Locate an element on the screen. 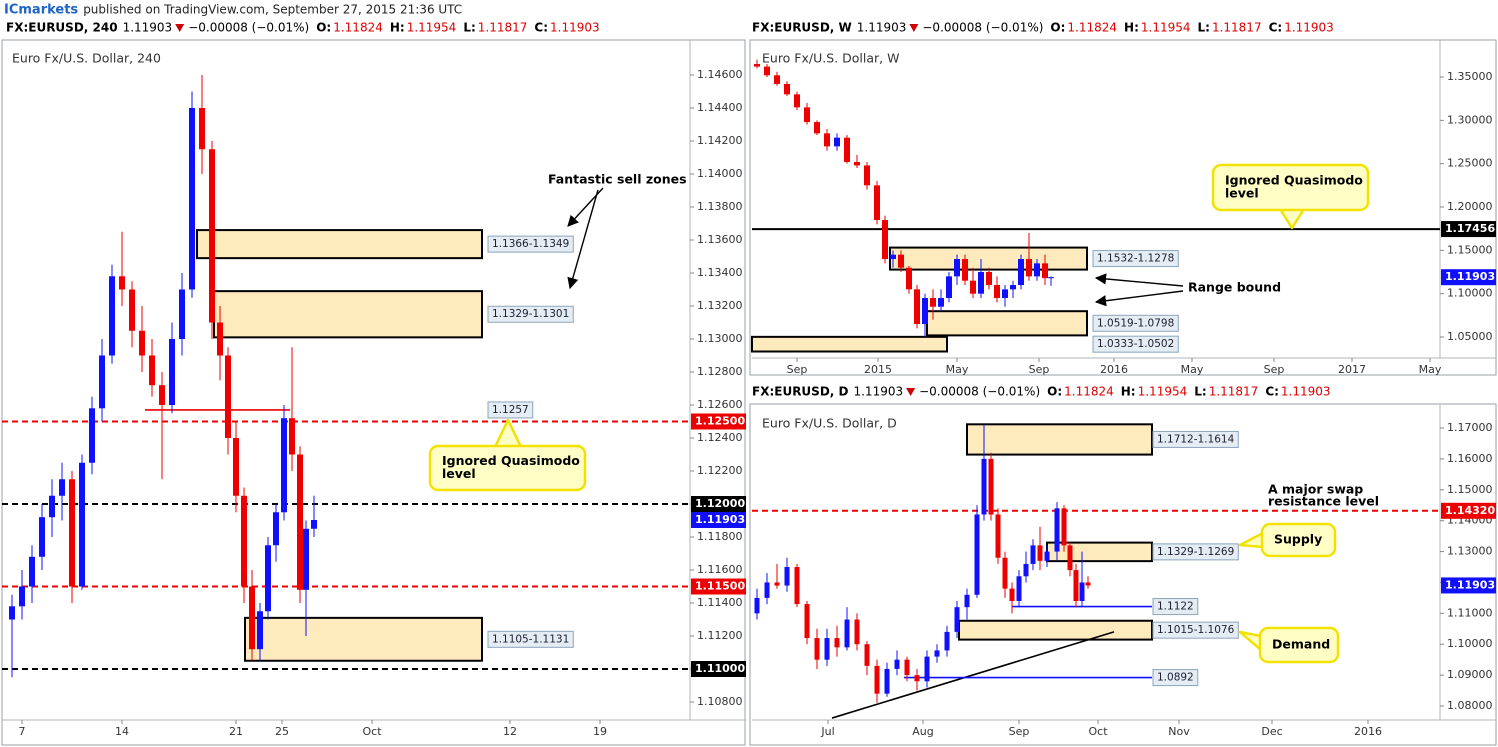  y-tick-label: 1.12600 is located at coordinates (720, 404).